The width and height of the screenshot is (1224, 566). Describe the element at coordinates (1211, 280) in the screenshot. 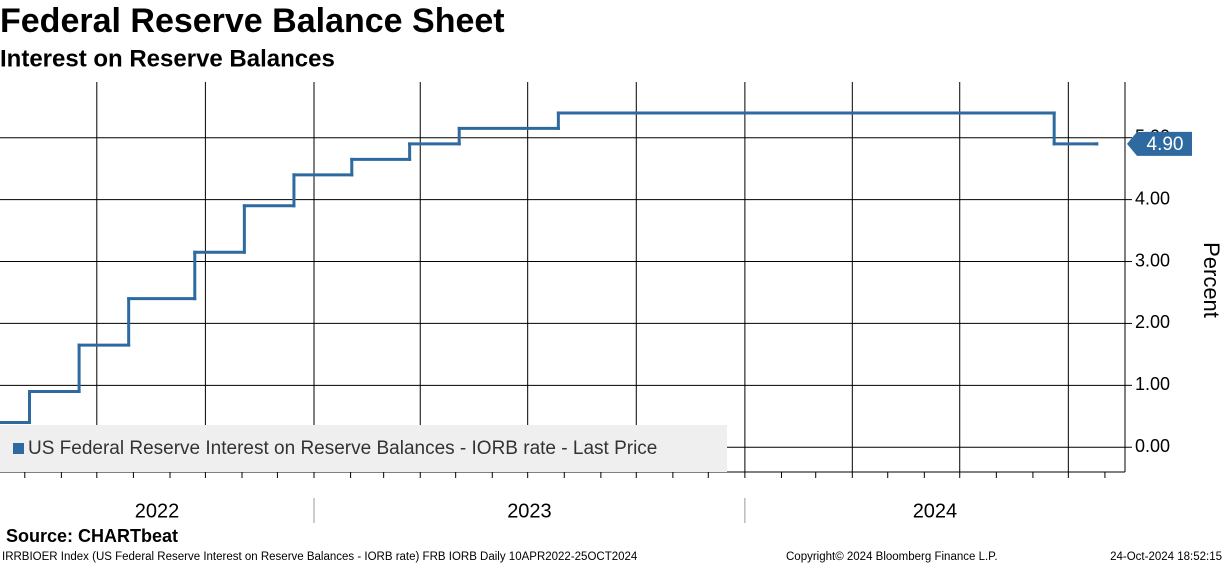

I see `y-axis-label: Percent` at that location.